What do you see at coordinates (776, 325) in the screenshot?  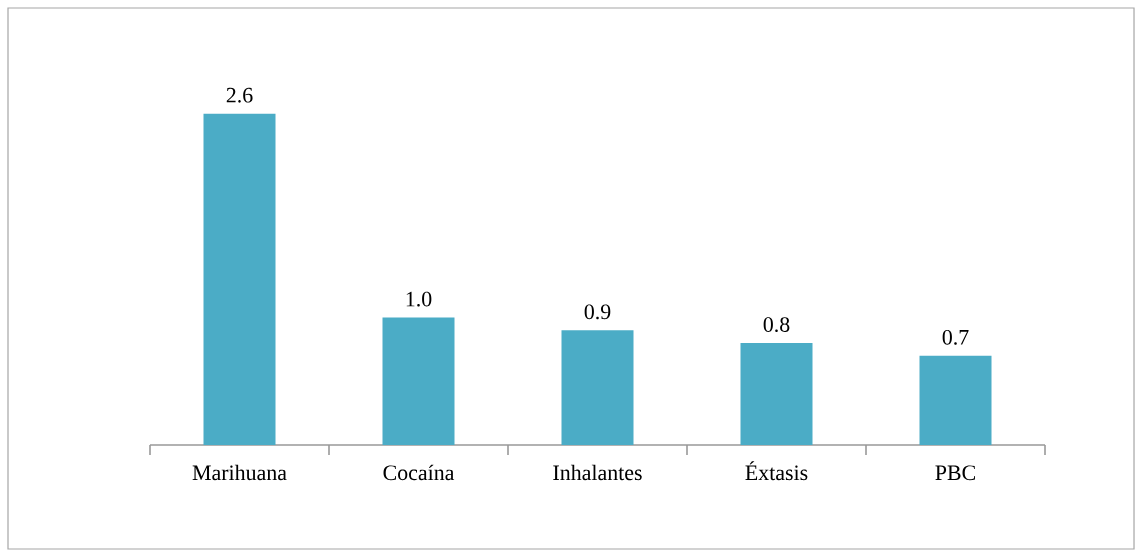 I see `data-label: 0.8` at bounding box center [776, 325].